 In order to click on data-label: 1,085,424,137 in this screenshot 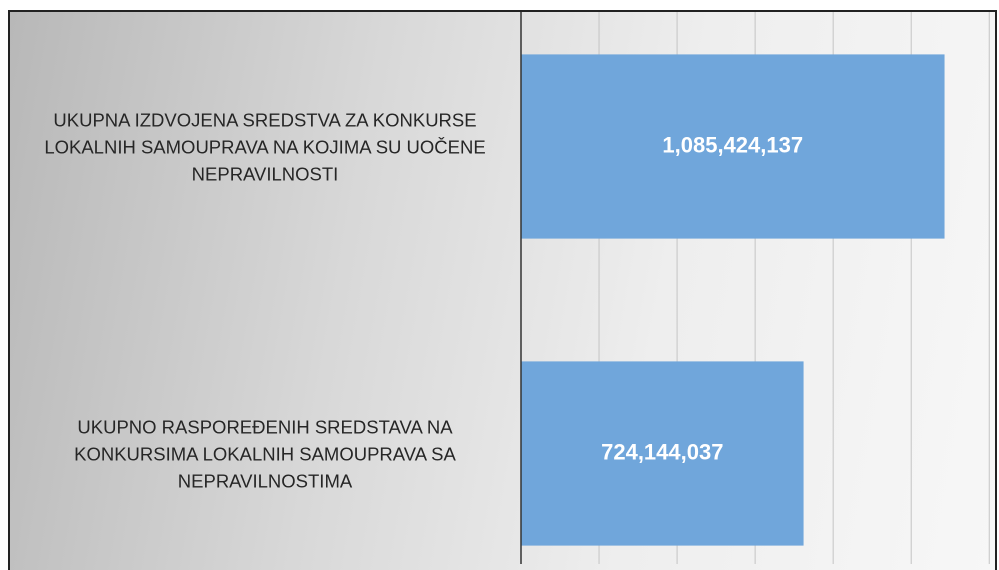, I will do `click(732, 144)`.